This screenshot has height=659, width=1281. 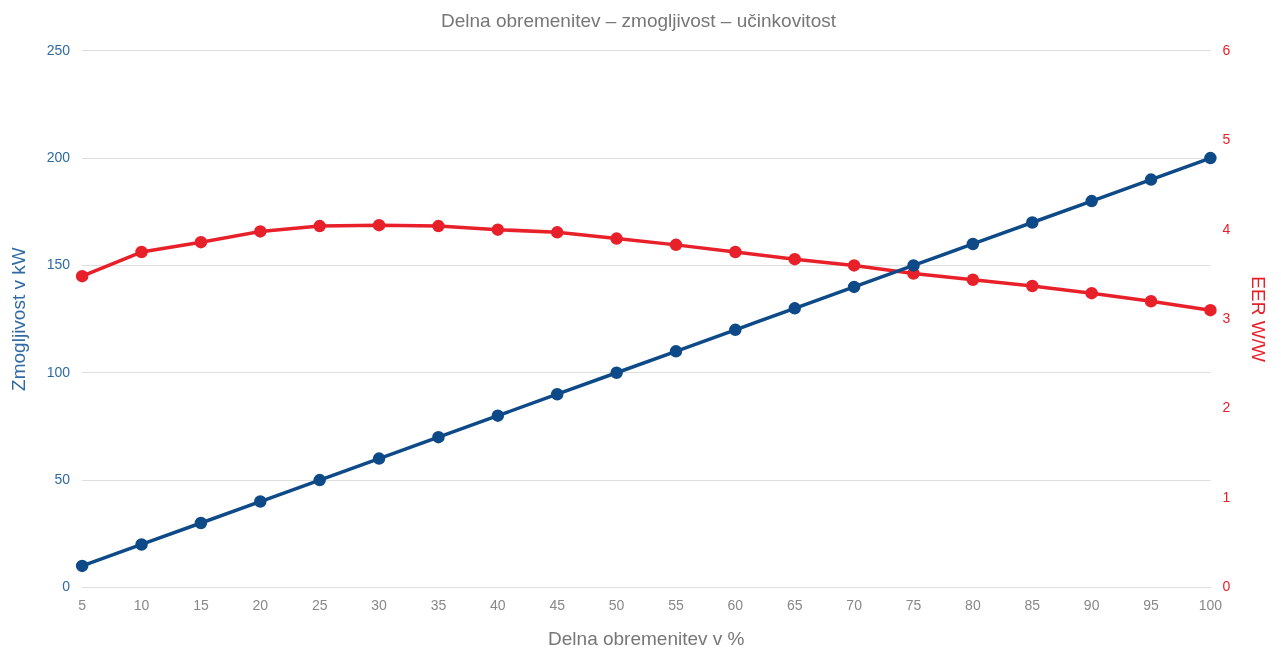 I want to click on y2-tick-label: 0, so click(x=1226, y=586).